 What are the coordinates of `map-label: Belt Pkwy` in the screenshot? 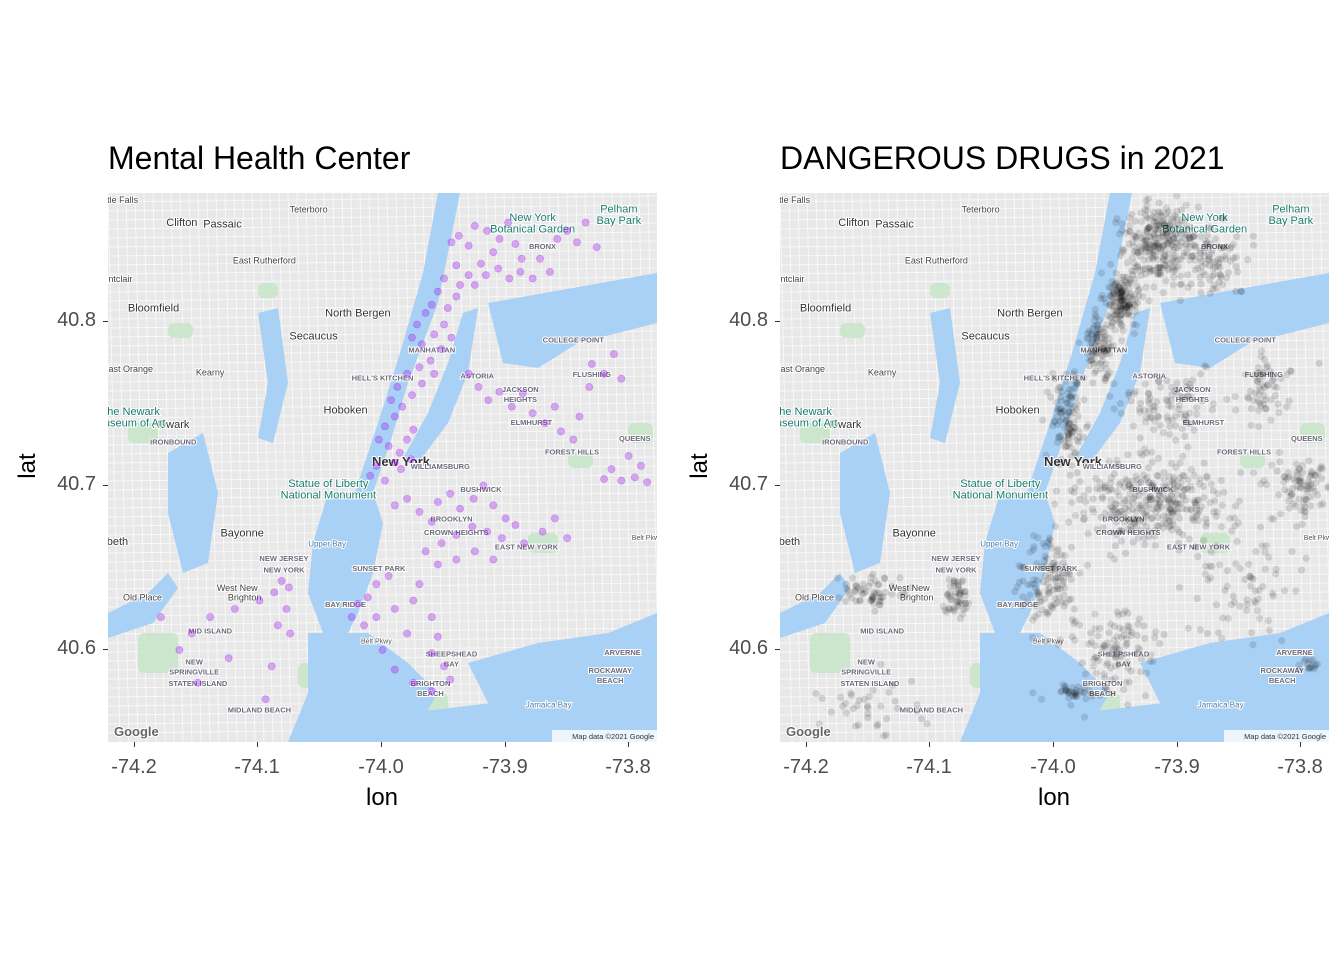 It's located at (644, 538).